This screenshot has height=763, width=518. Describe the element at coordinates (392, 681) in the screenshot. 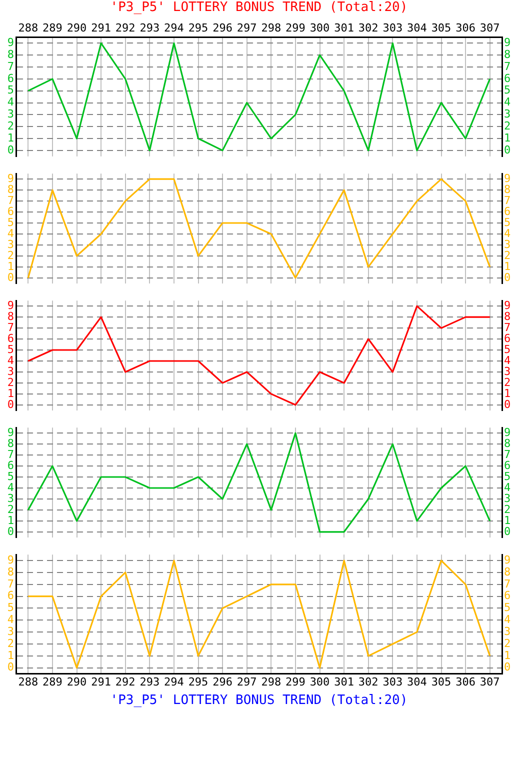

I see `x-tick-label: 303` at that location.